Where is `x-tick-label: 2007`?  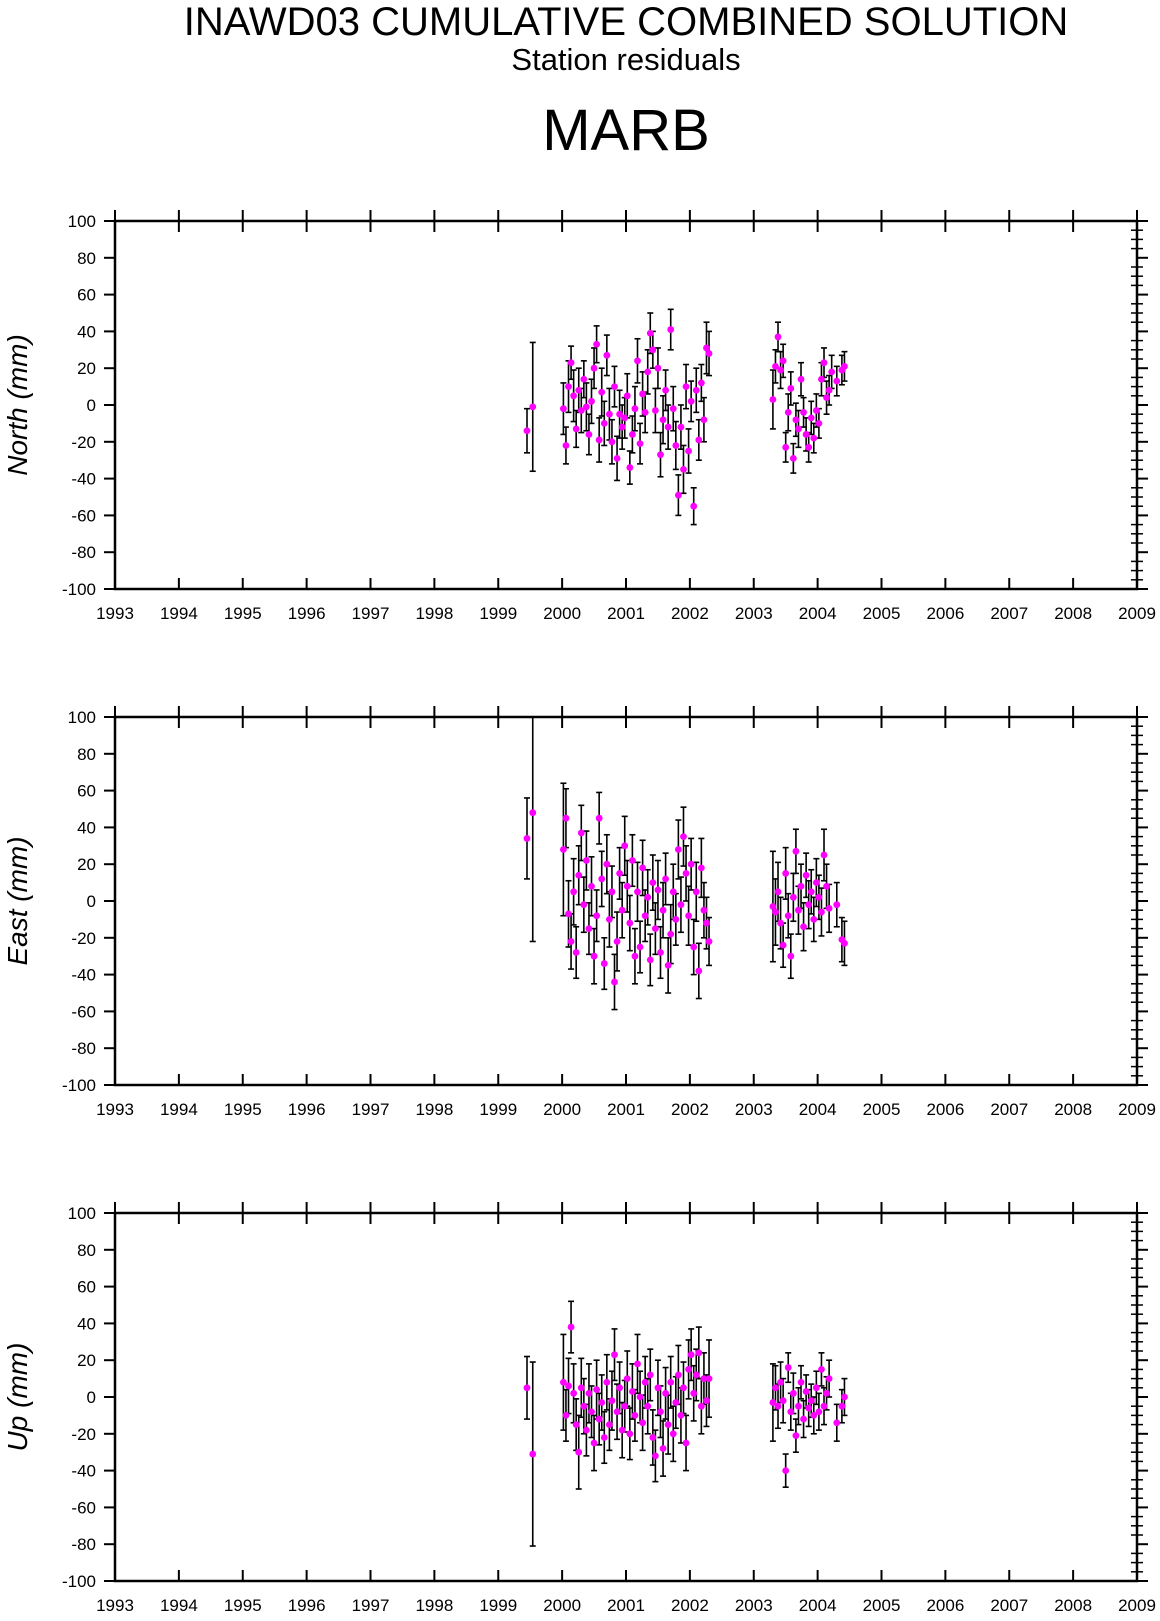
x-tick-label: 2007 is located at coordinates (1009, 1109).